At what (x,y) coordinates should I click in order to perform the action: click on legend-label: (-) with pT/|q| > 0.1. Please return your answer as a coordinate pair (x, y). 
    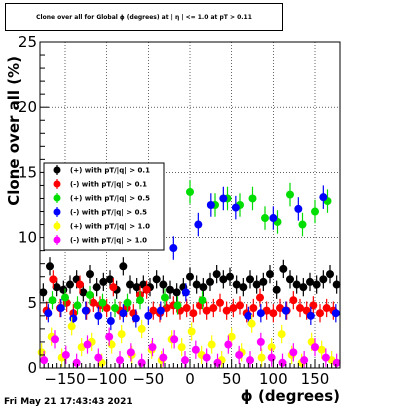
    Looking at the image, I should click on (108, 185).